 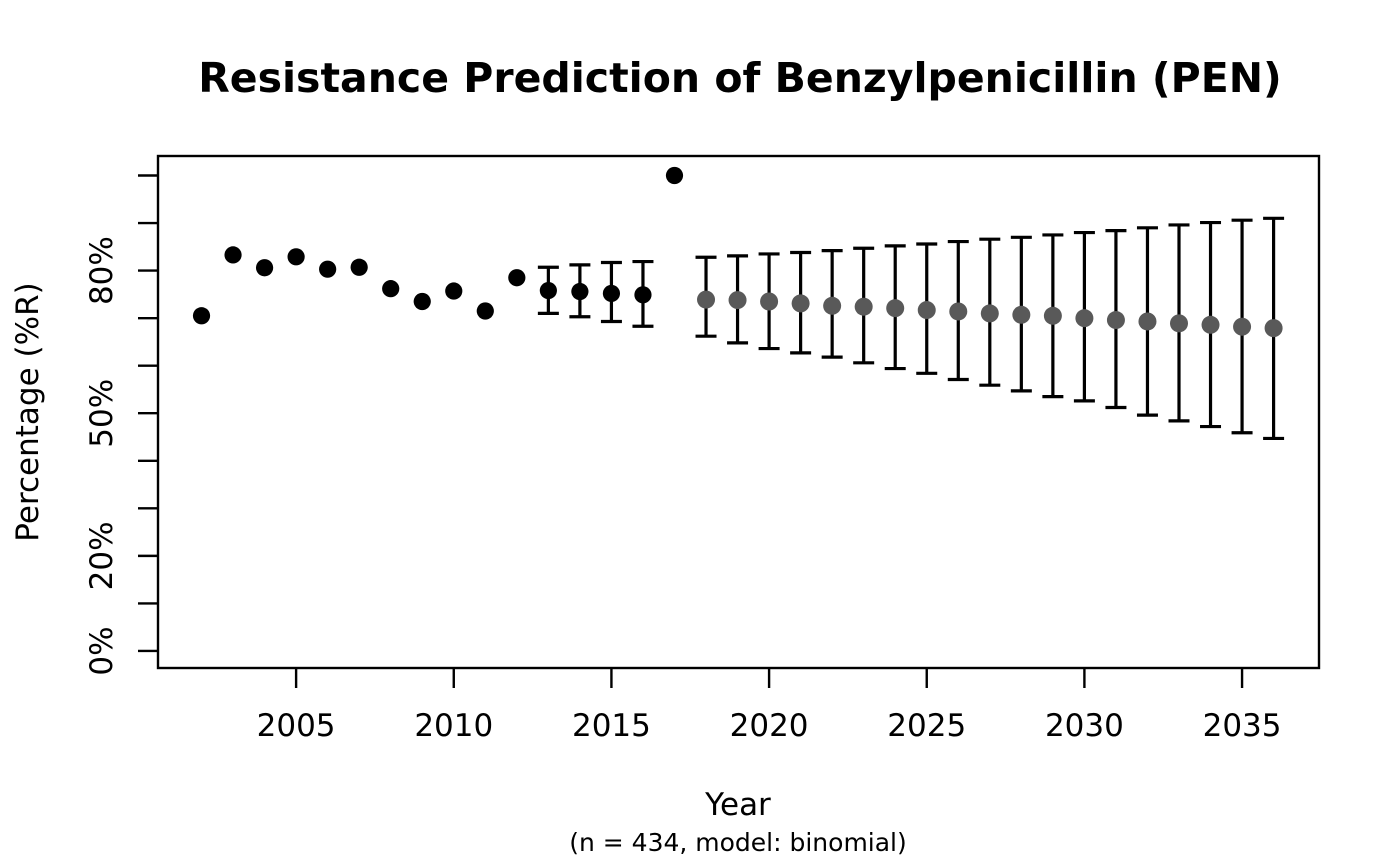 What do you see at coordinates (453, 726) in the screenshot?
I see `x-tick-label: 2010` at bounding box center [453, 726].